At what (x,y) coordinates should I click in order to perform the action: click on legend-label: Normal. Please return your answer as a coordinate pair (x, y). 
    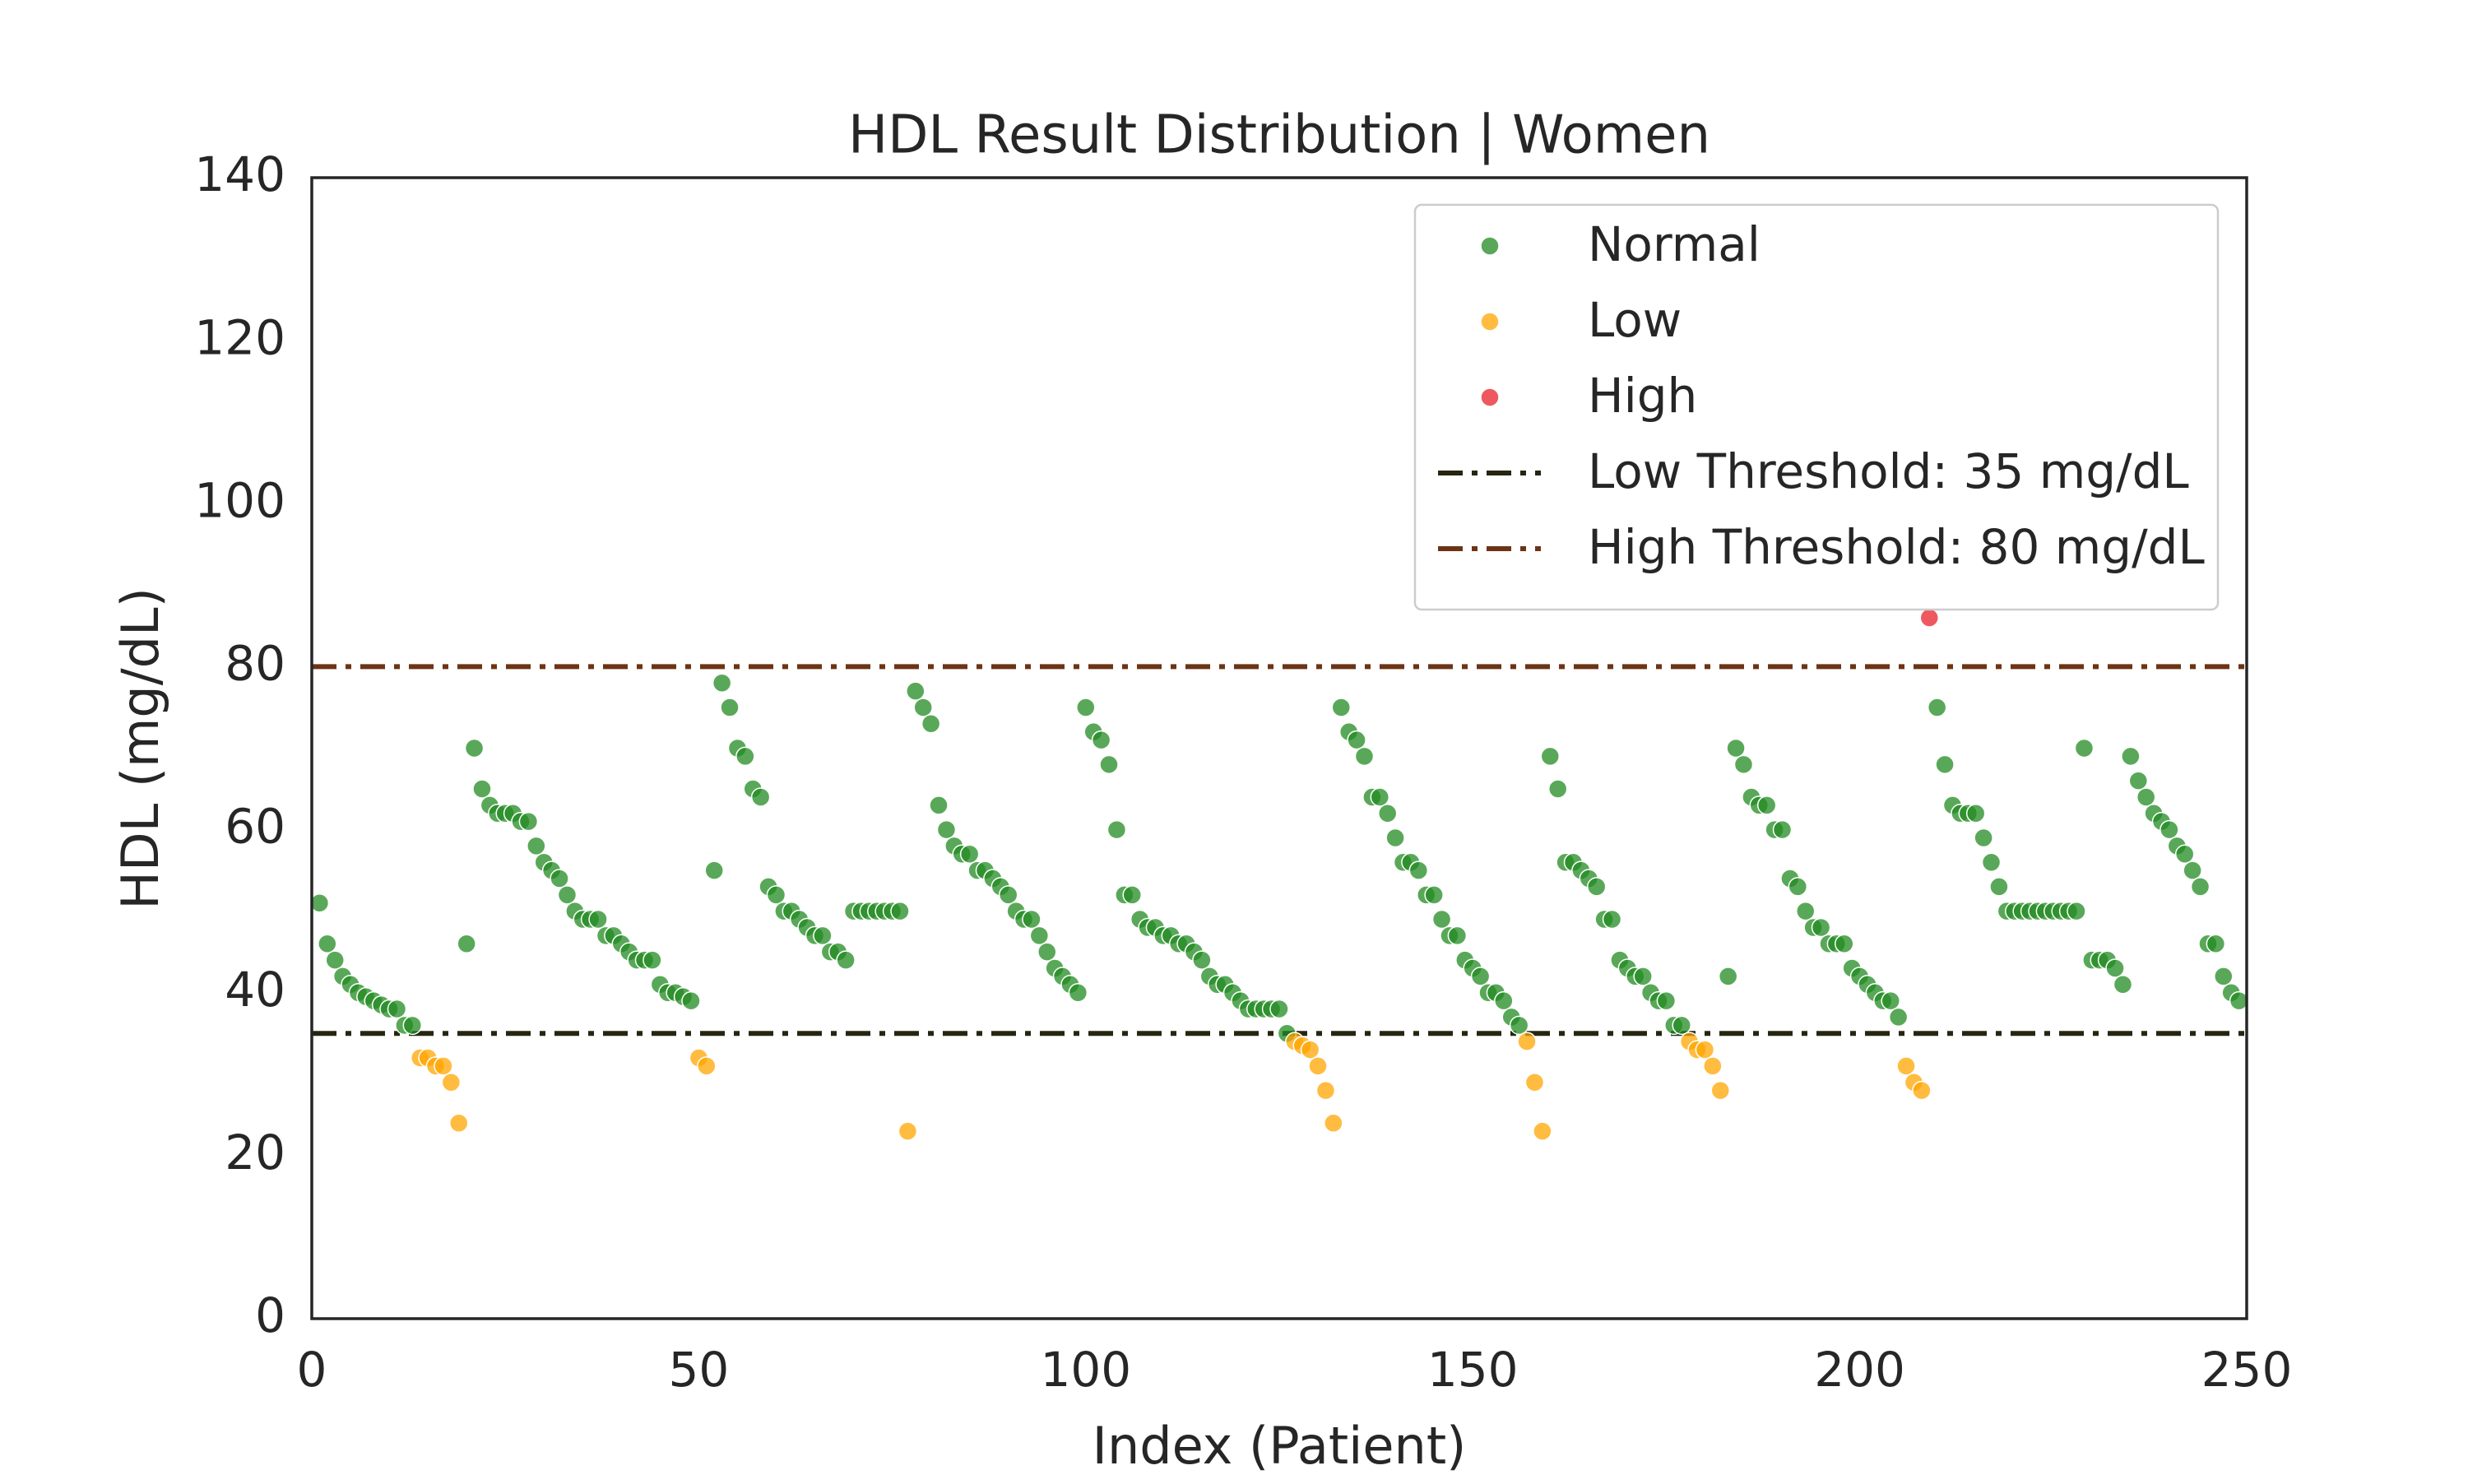
    Looking at the image, I should click on (1674, 244).